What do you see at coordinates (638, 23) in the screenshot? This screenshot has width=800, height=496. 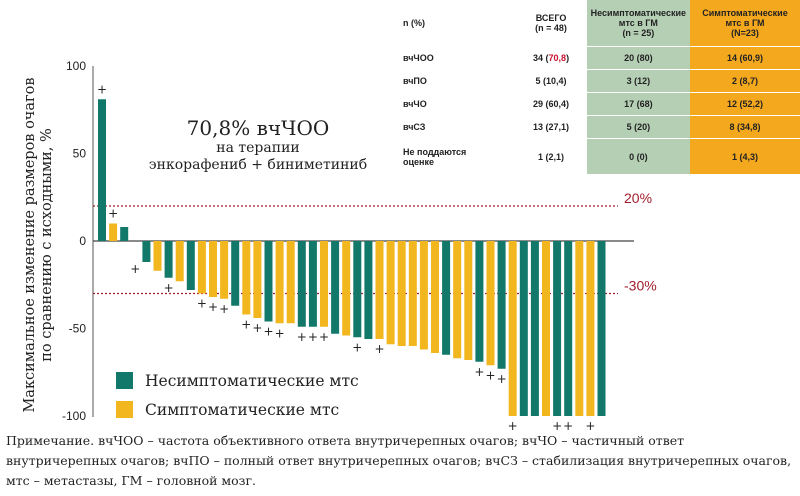 I see `header-asymptomatic: Несимптоматические мтс в ГМ (n = 25)` at bounding box center [638, 23].